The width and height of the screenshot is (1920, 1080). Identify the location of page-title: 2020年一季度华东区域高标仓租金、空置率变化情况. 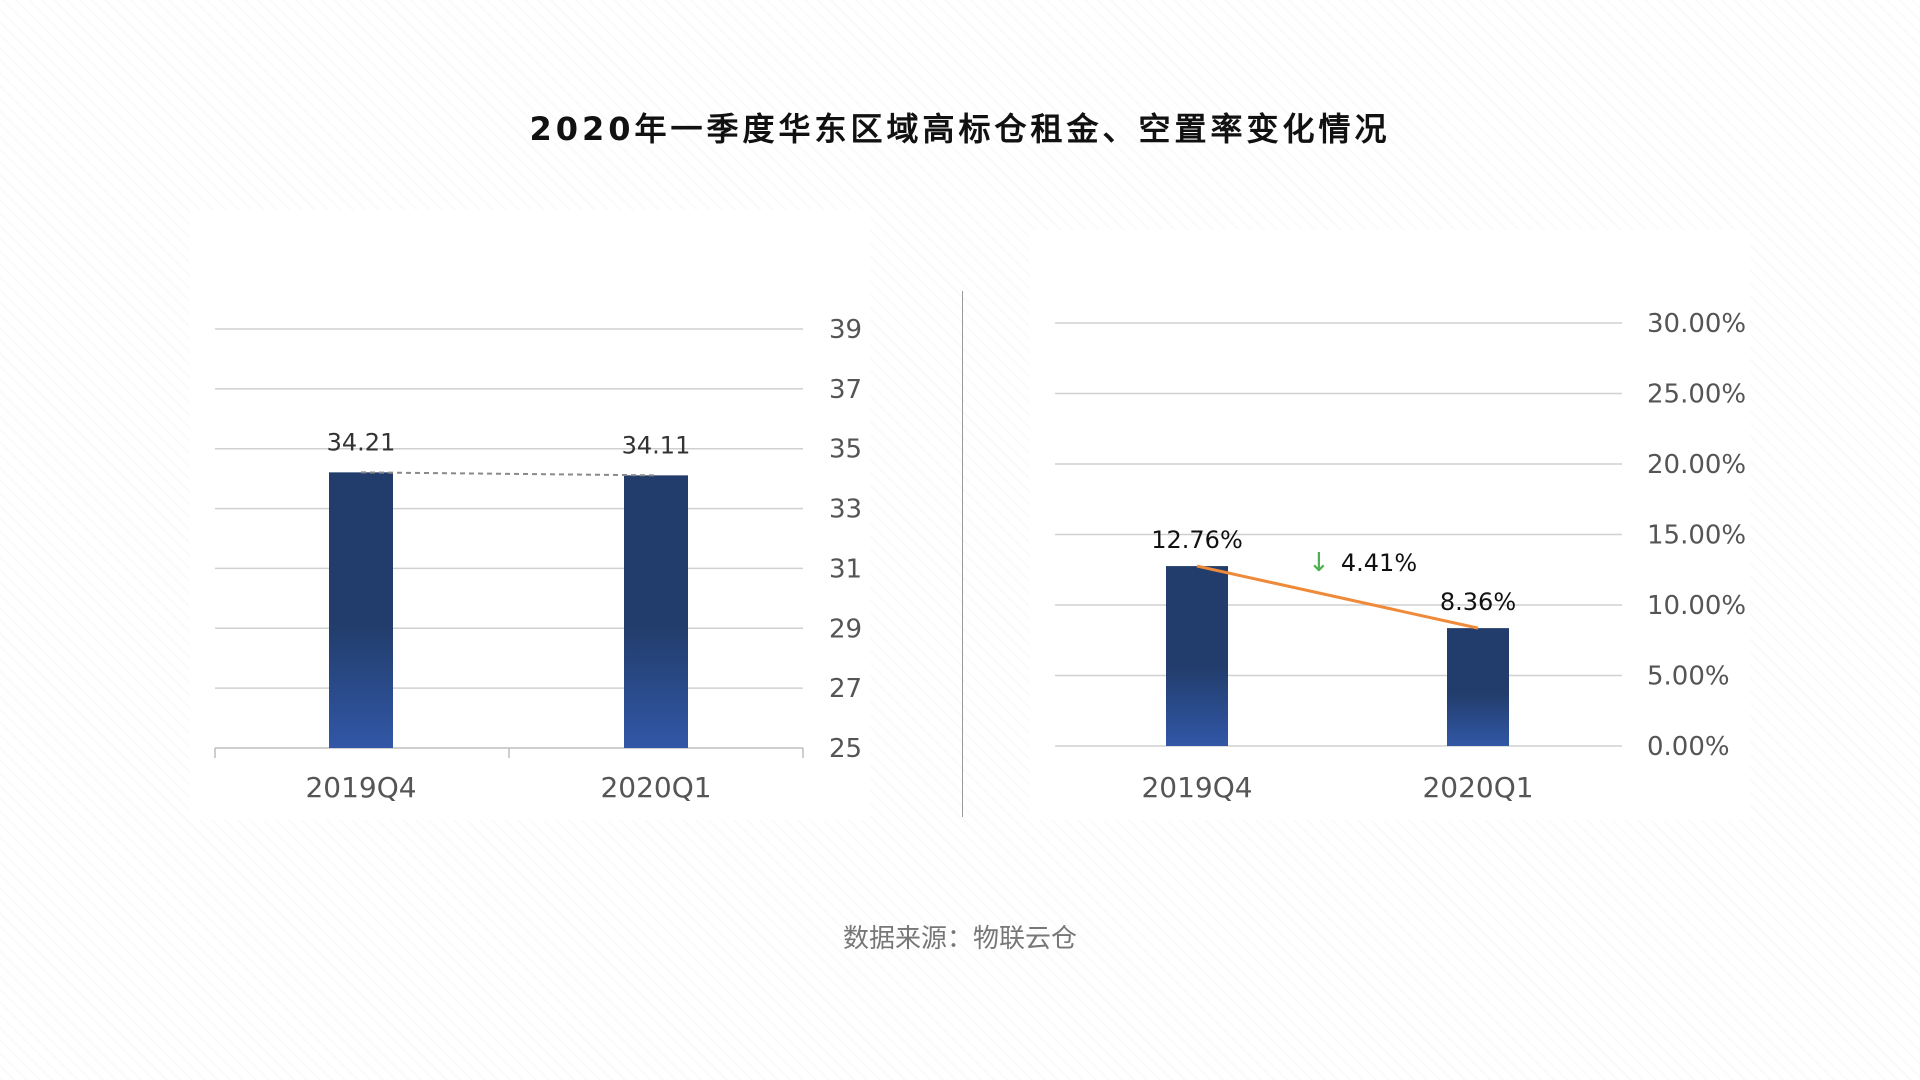
(960, 129).